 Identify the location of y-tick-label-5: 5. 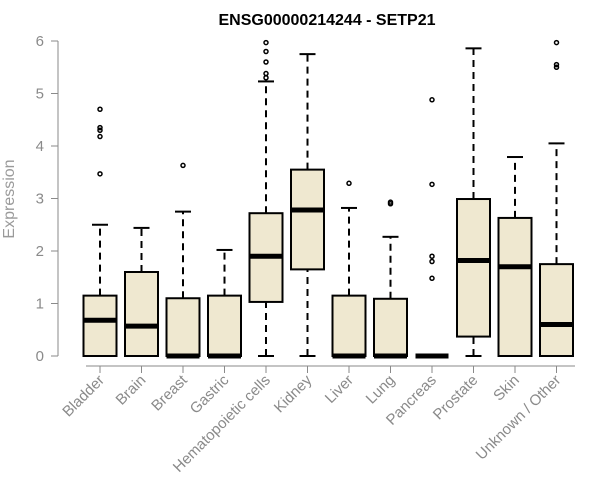
(40, 94).